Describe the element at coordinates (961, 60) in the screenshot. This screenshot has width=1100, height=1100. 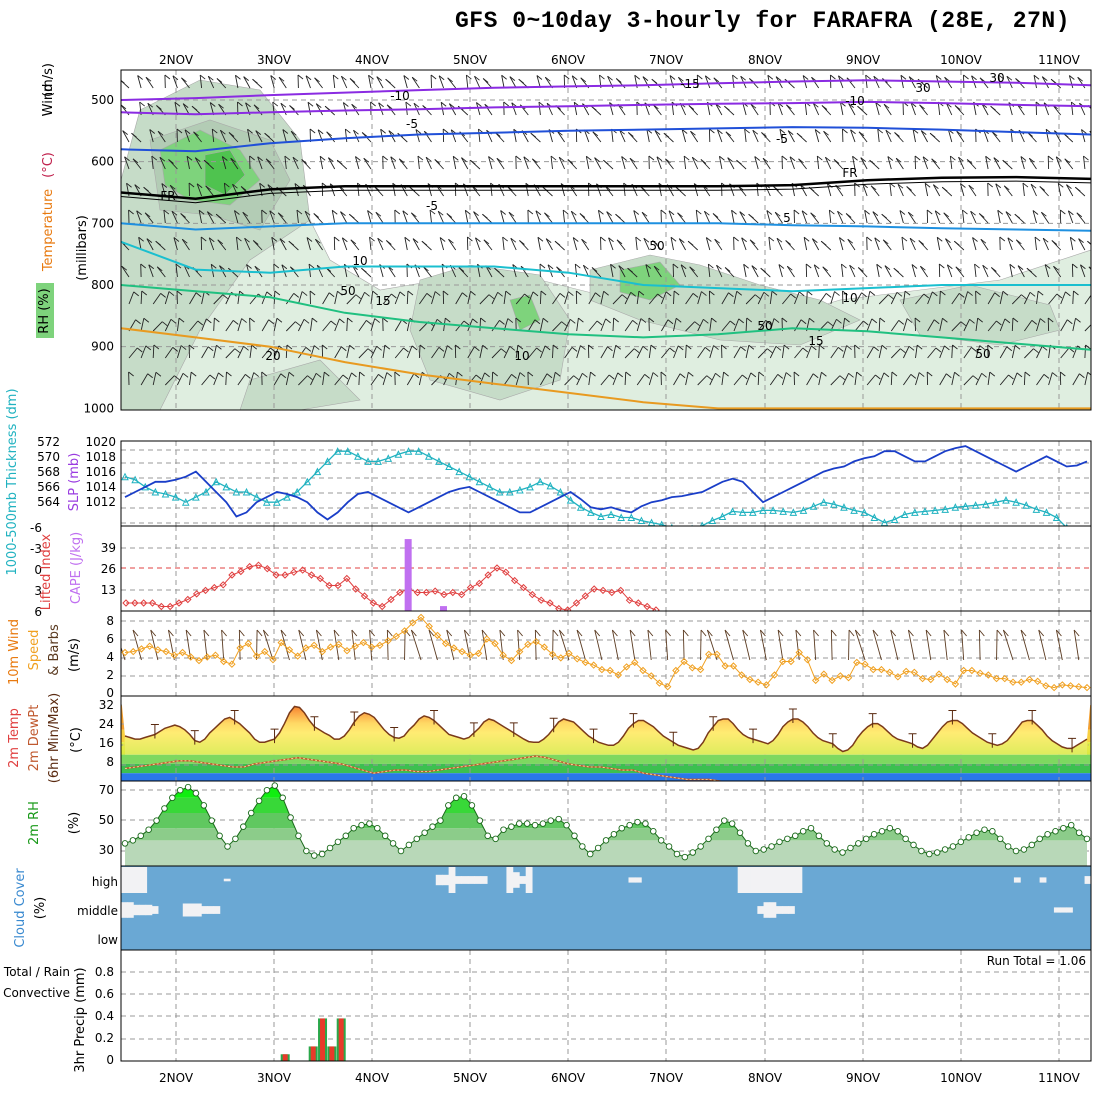
I see `x-tick-label-top: 10NOV` at that location.